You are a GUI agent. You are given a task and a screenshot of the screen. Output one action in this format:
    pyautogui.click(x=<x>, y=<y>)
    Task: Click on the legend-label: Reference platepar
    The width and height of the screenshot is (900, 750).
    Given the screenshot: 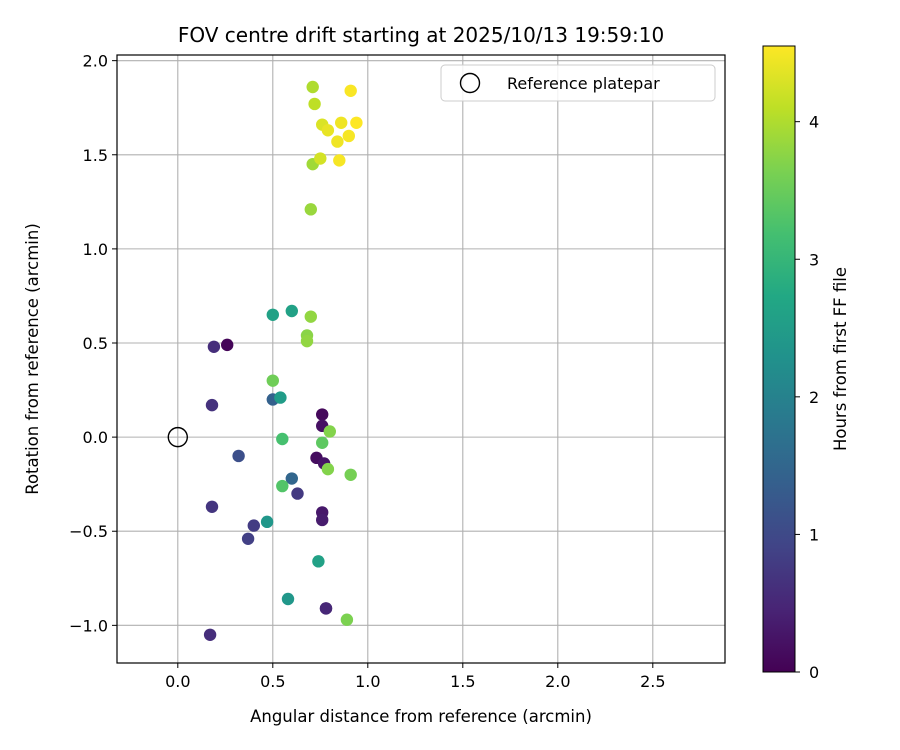 What is the action you would take?
    pyautogui.click(x=583, y=83)
    